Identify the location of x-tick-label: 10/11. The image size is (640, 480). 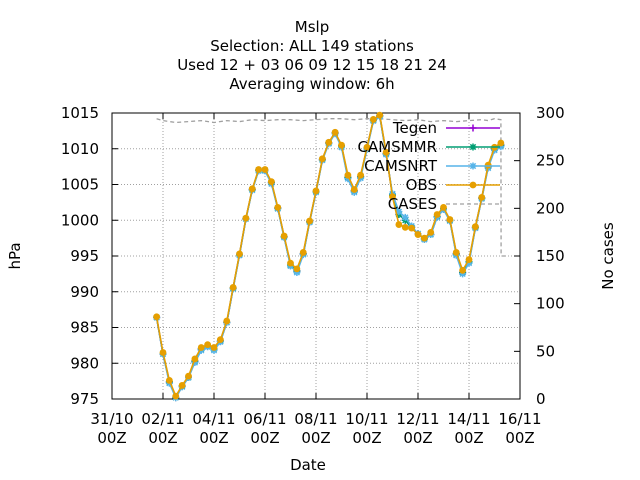
(366, 419).